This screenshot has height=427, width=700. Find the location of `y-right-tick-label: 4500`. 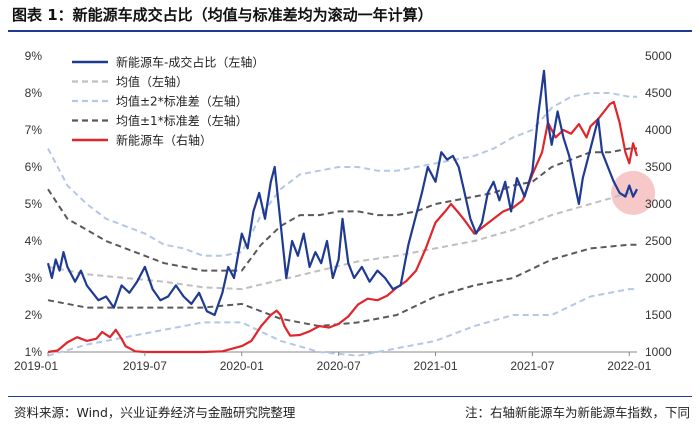

y-right-tick-label: 4500 is located at coordinates (658, 93).